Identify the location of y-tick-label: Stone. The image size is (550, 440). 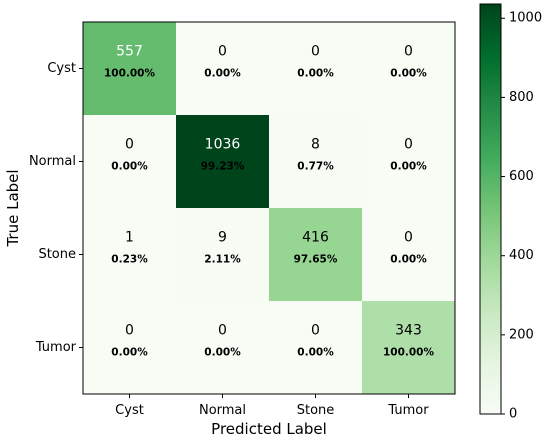
(57, 254).